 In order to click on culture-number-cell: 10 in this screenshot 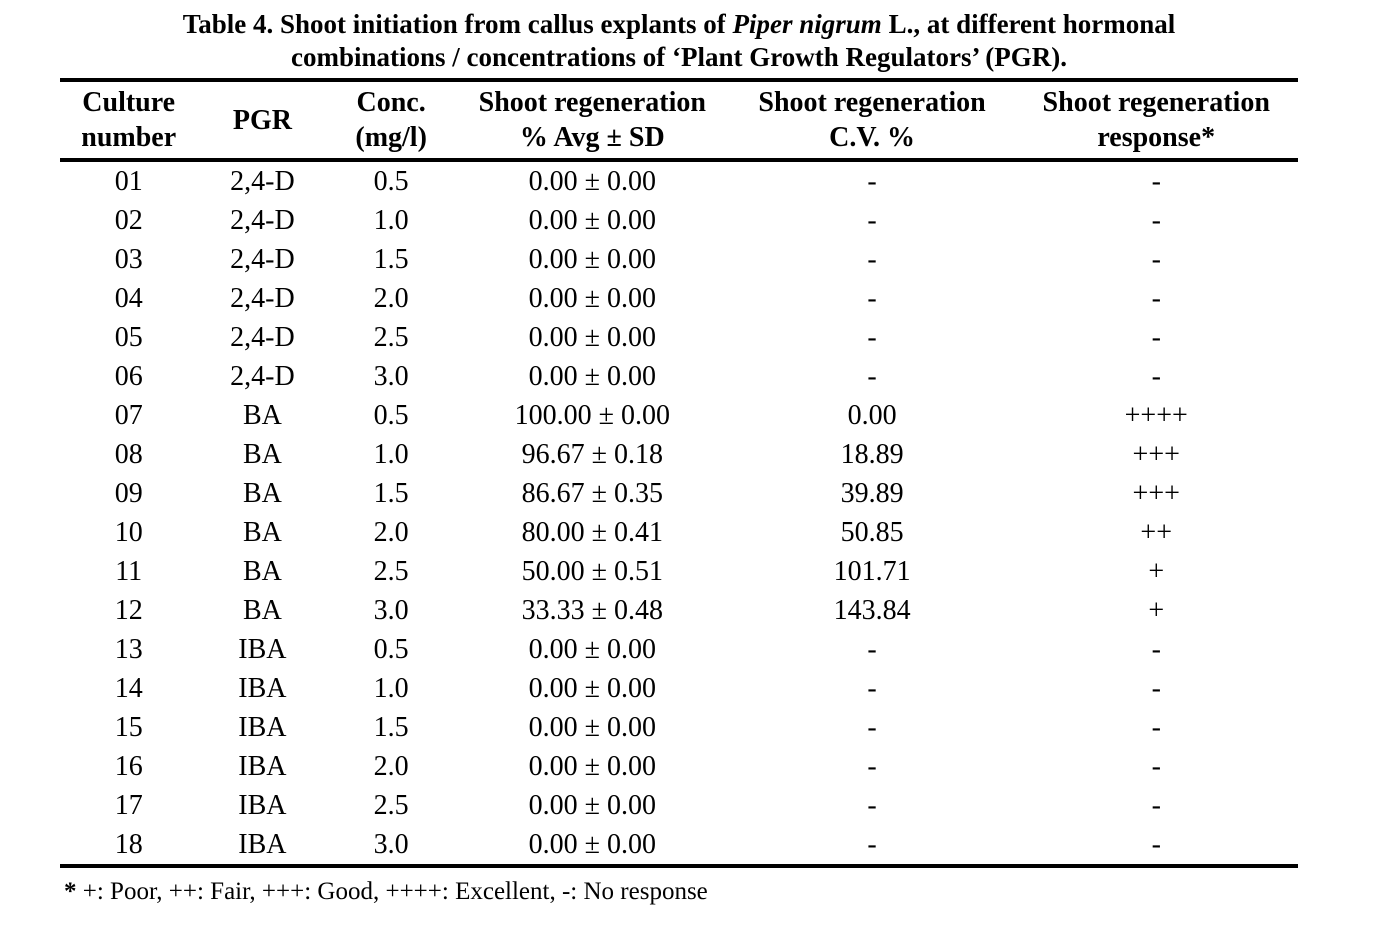, I will do `click(128, 532)`.